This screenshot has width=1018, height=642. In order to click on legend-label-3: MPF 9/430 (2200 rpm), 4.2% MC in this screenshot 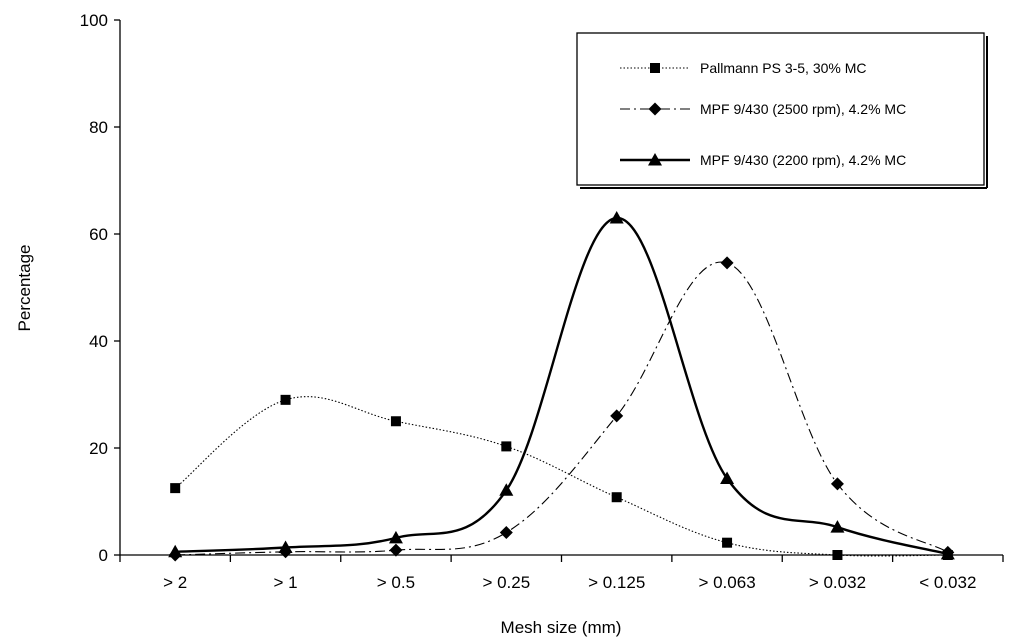, I will do `click(803, 160)`.